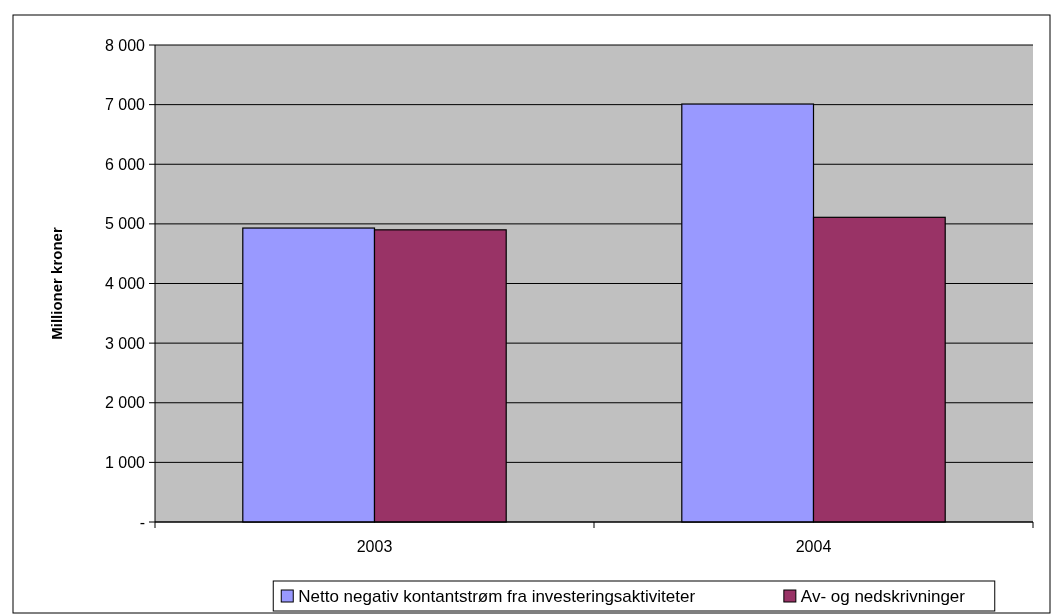  What do you see at coordinates (883, 596) in the screenshot?
I see `legend-label: Av- og nedskrivninger` at bounding box center [883, 596].